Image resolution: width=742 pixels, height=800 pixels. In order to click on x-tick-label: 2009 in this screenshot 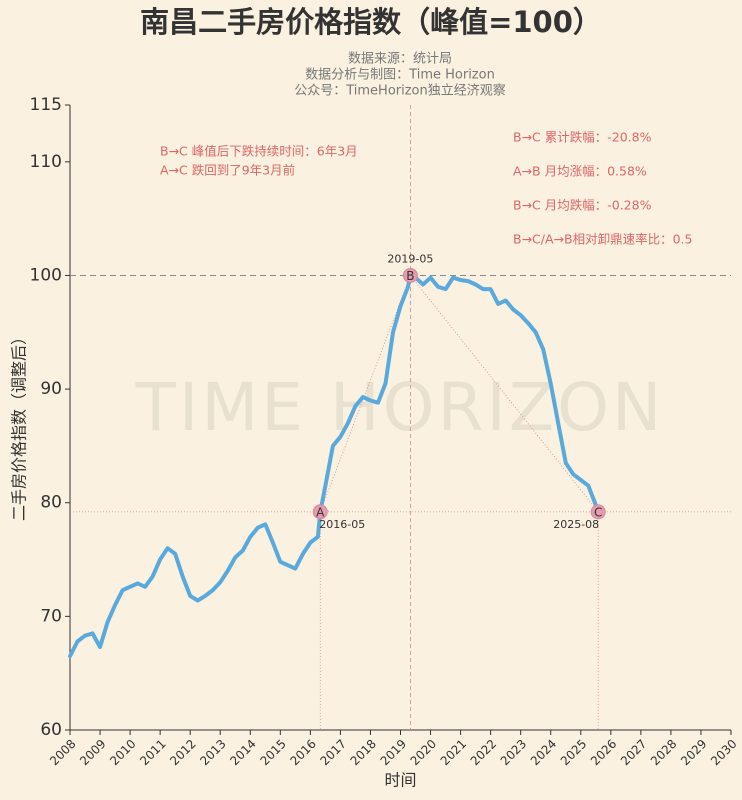, I will do `click(92, 752)`.